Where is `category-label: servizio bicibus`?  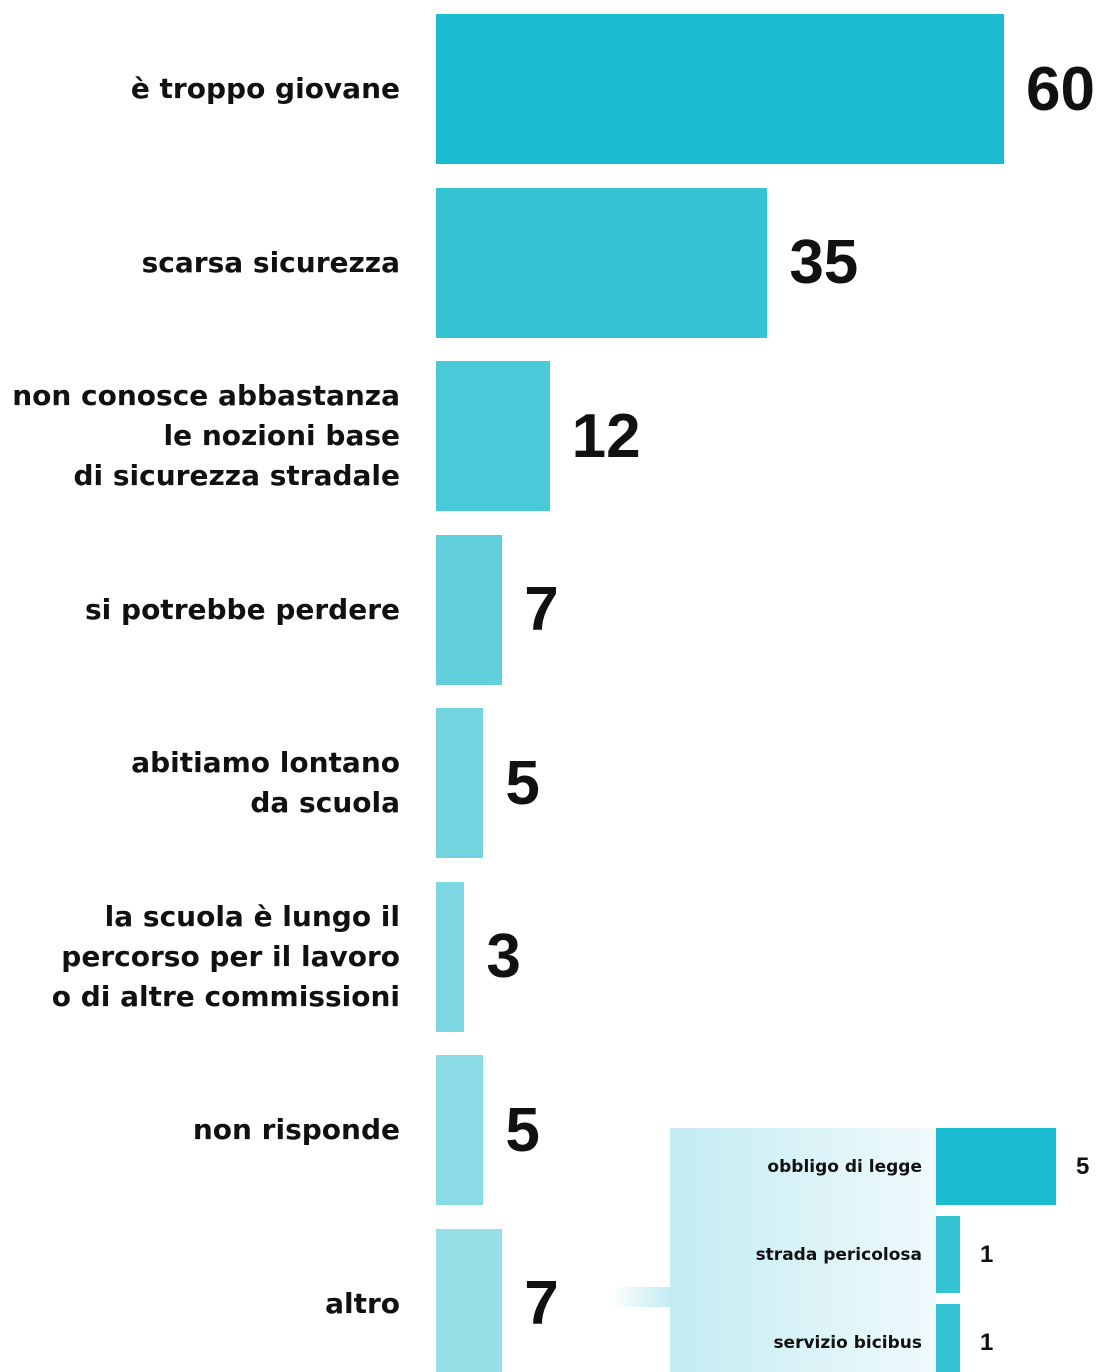
category-label: servizio bicibus is located at coordinates (847, 1342).